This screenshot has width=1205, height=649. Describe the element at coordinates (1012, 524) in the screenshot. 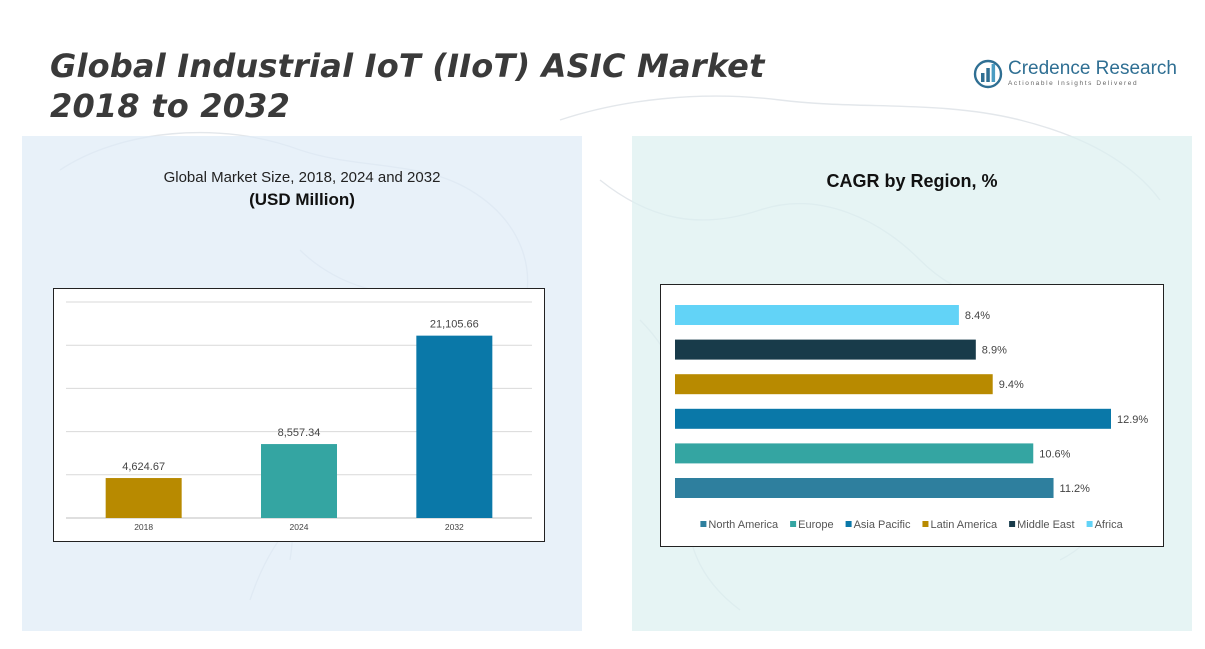

I see `legend-swatch-middle-east` at that location.